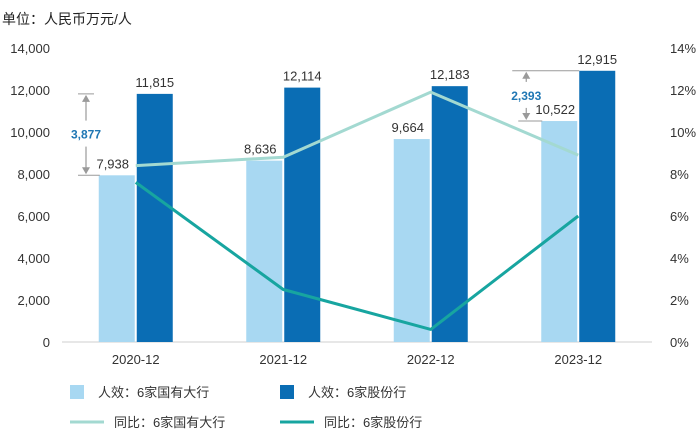 Image resolution: width=700 pixels, height=436 pixels. I want to click on left-tick-label: 6,000, so click(33, 216).